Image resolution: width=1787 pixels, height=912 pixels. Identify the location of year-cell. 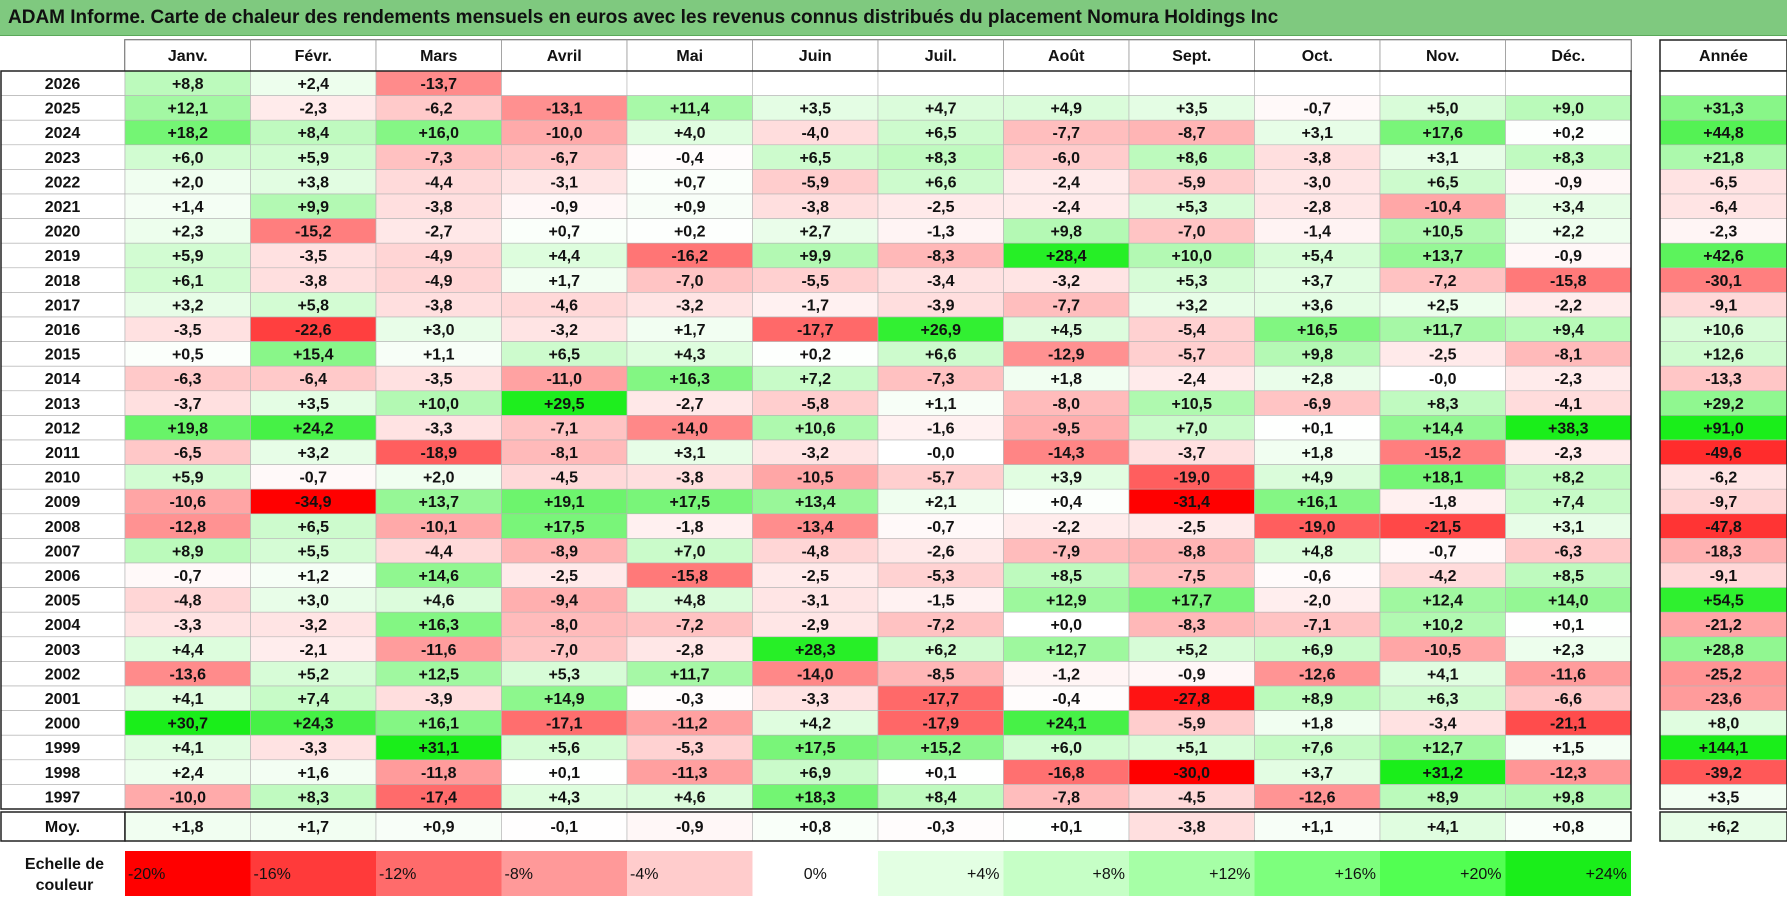
(63, 231).